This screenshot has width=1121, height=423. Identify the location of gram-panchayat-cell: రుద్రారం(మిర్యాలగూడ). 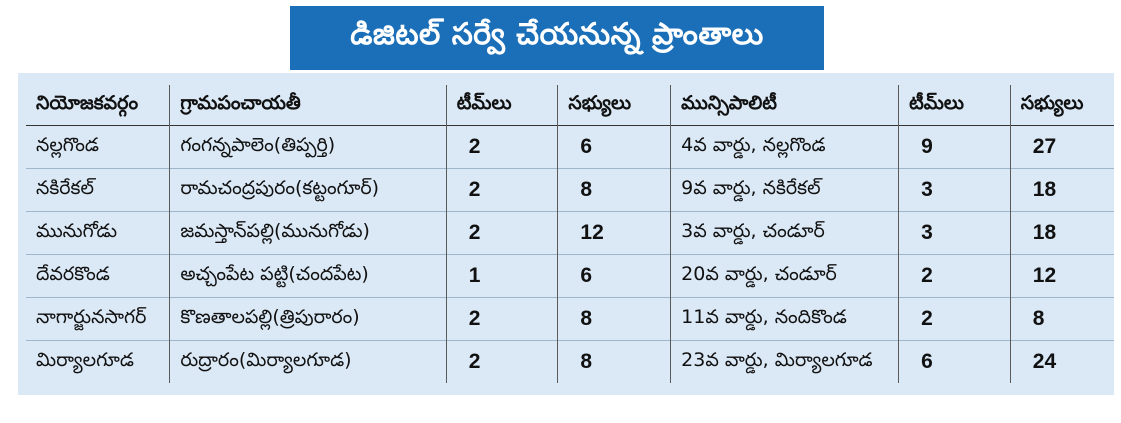
(308, 361).